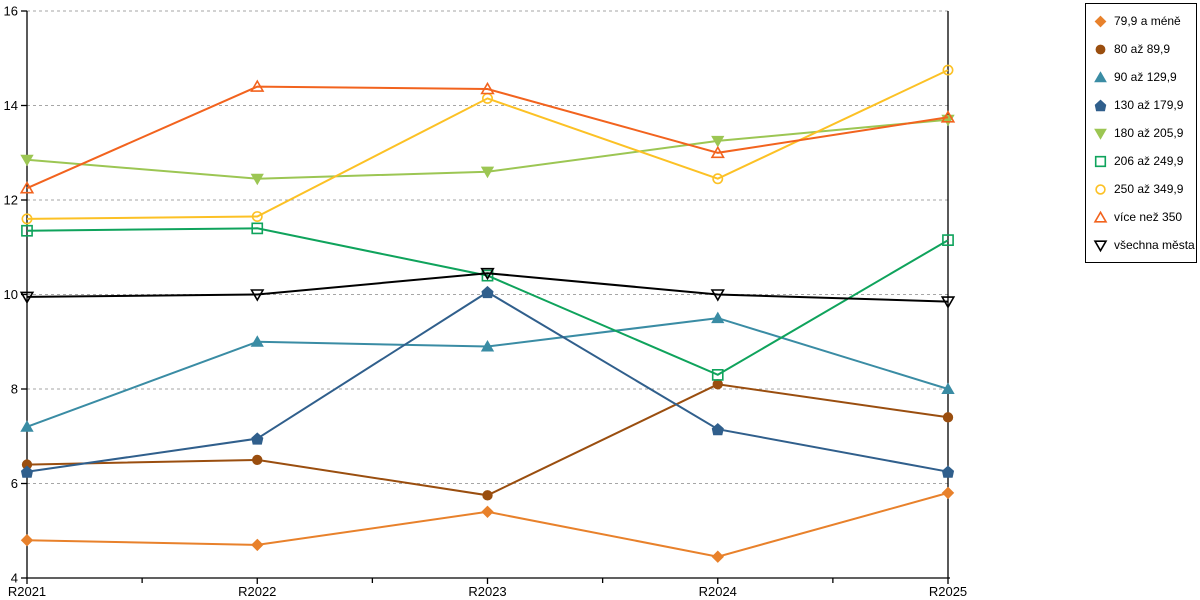 This screenshot has height=600, width=1200. What do you see at coordinates (487, 591) in the screenshot?
I see `x-tick-label: R2023` at bounding box center [487, 591].